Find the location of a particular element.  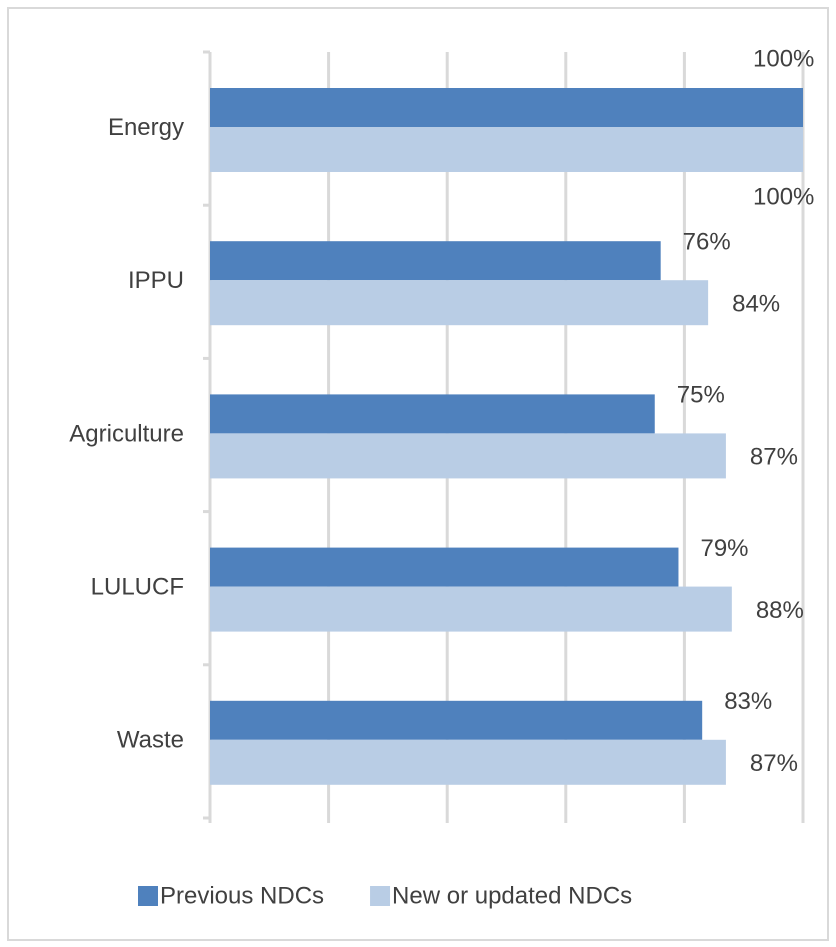

y-tick-label: Energy is located at coordinates (146, 127).